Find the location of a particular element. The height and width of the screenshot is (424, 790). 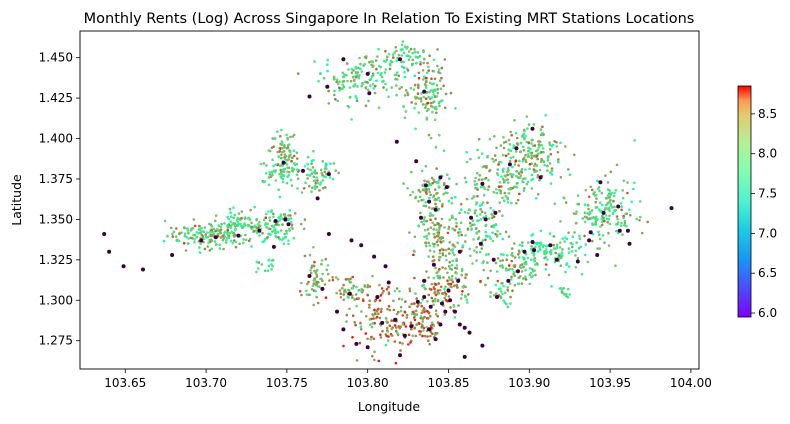

y-tick-label: 1.325 is located at coordinates (56, 260).